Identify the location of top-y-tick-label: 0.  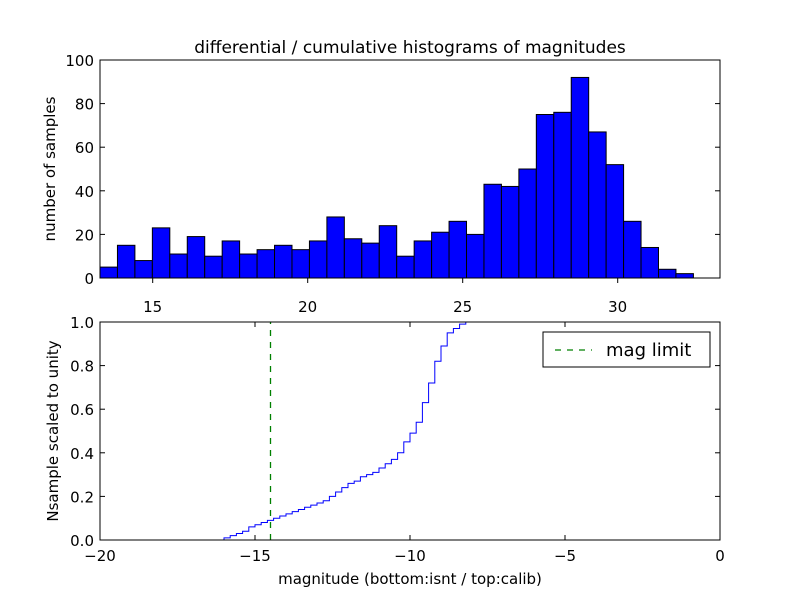
(89, 279).